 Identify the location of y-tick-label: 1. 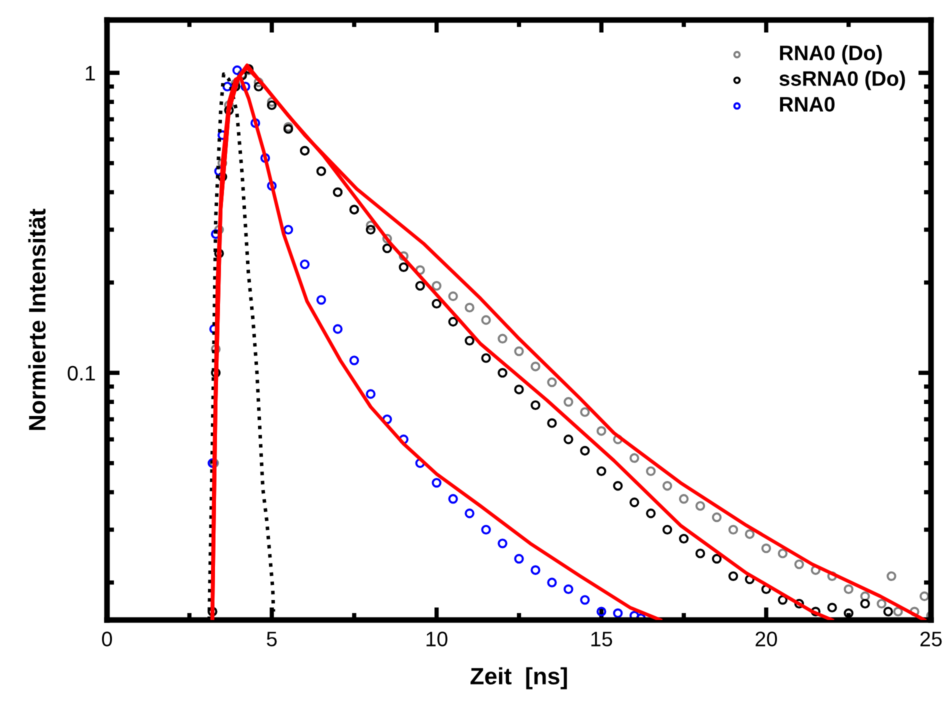
(90, 73).